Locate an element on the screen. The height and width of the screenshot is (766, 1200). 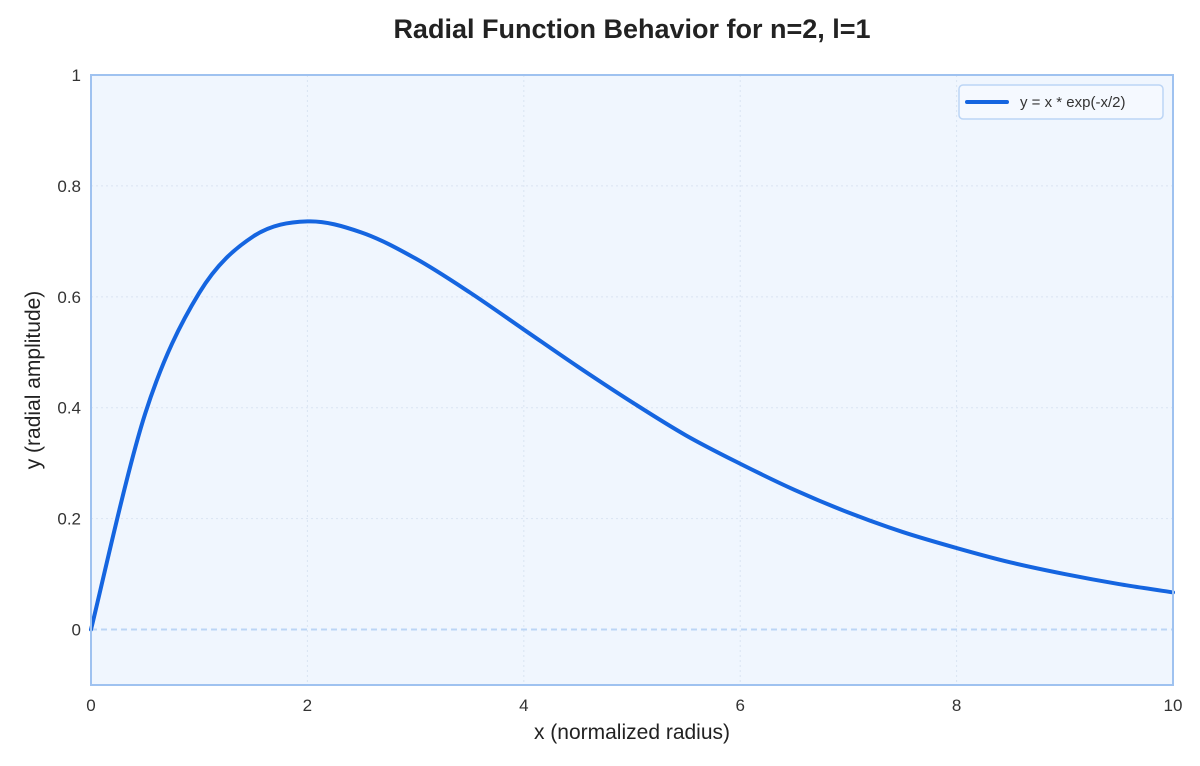
legend-box is located at coordinates (1061, 102).